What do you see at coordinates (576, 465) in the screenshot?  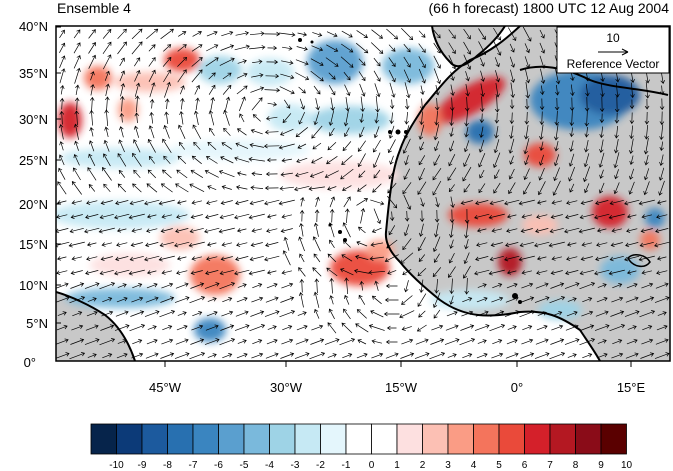 I see `colorbar-label: 8` at bounding box center [576, 465].